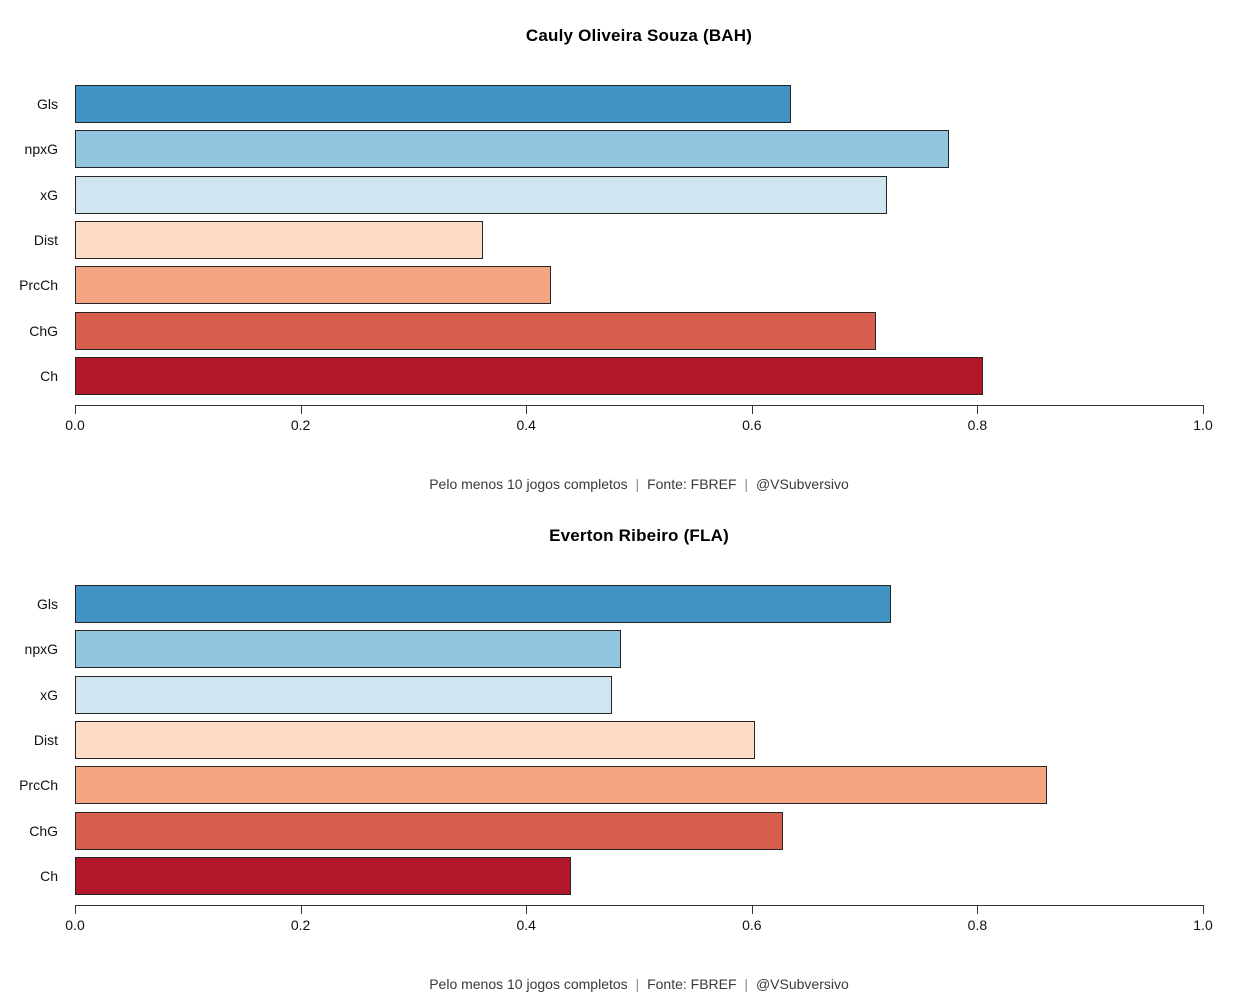  I want to click on chart-title: Cauly Oliveira Souza (BAH), so click(639, 35).